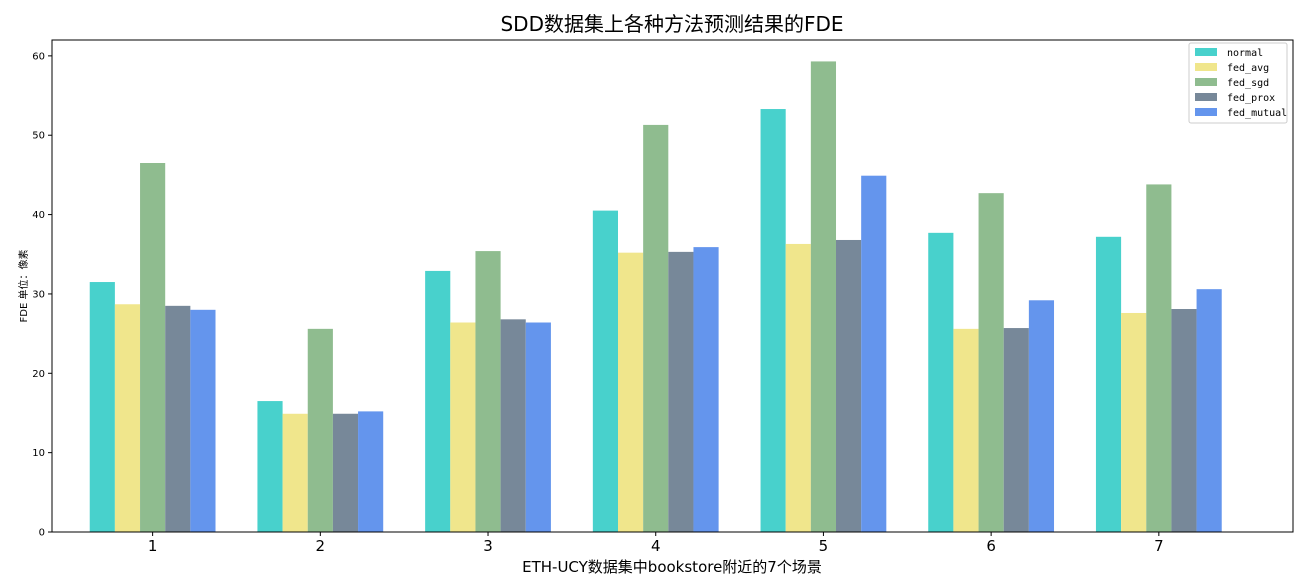 The width and height of the screenshot is (1315, 584). What do you see at coordinates (1206, 67) in the screenshot?
I see `legend-swatch-fed_avg` at bounding box center [1206, 67].